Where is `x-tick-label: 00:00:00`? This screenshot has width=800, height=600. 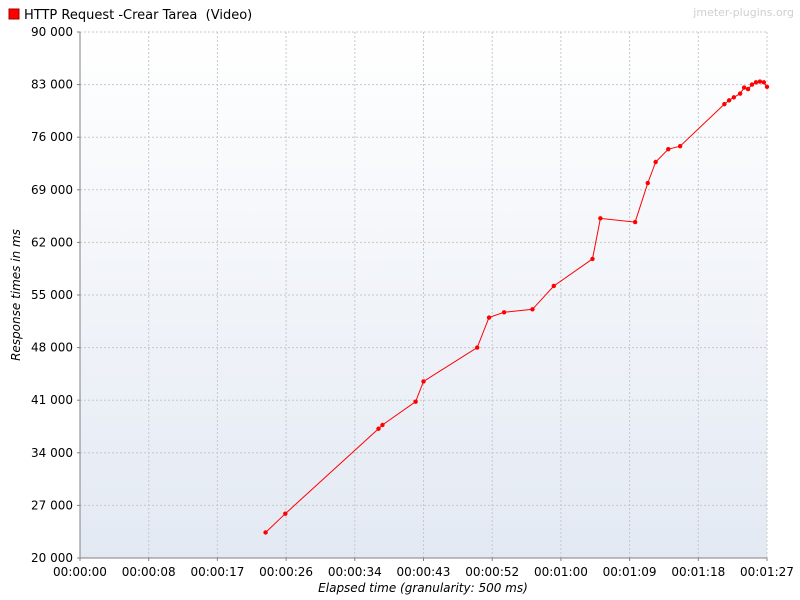
x-tick-label: 00:00:00 is located at coordinates (80, 572).